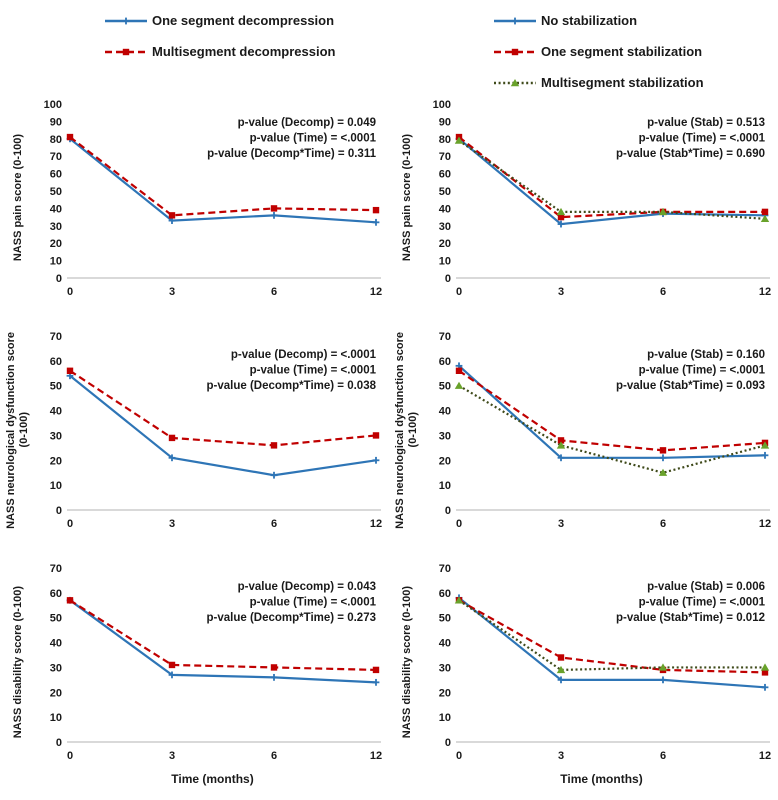  I want to click on legend-item-label: No stabilization, so click(589, 20).